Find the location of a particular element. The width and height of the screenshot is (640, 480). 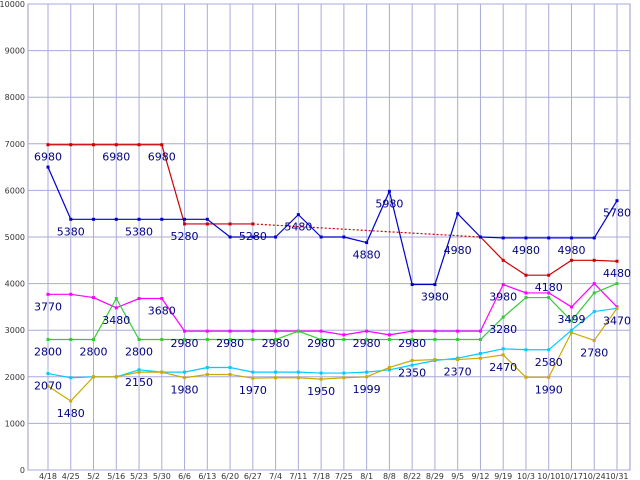

data-label: 2350 is located at coordinates (412, 372).